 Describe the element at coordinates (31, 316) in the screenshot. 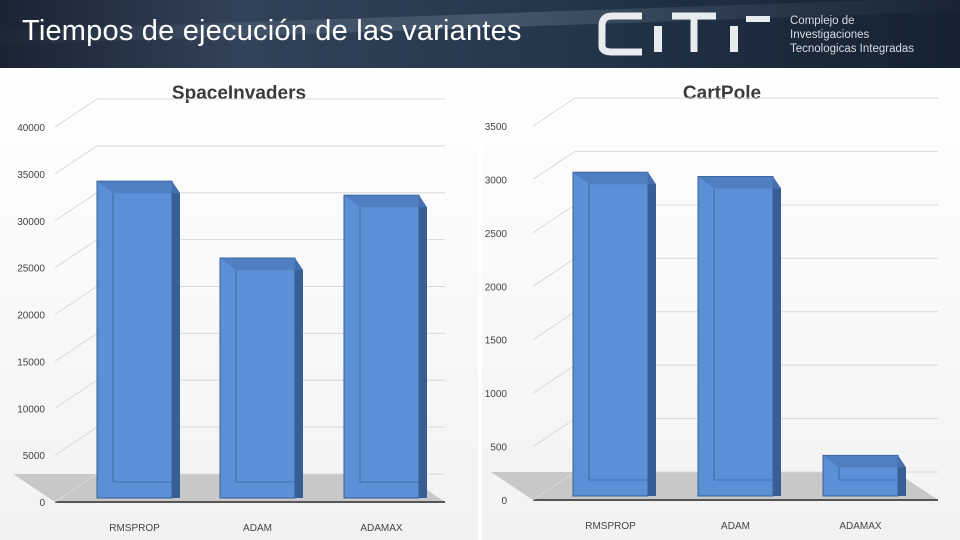

I see `y-tick-label: 20000` at that location.